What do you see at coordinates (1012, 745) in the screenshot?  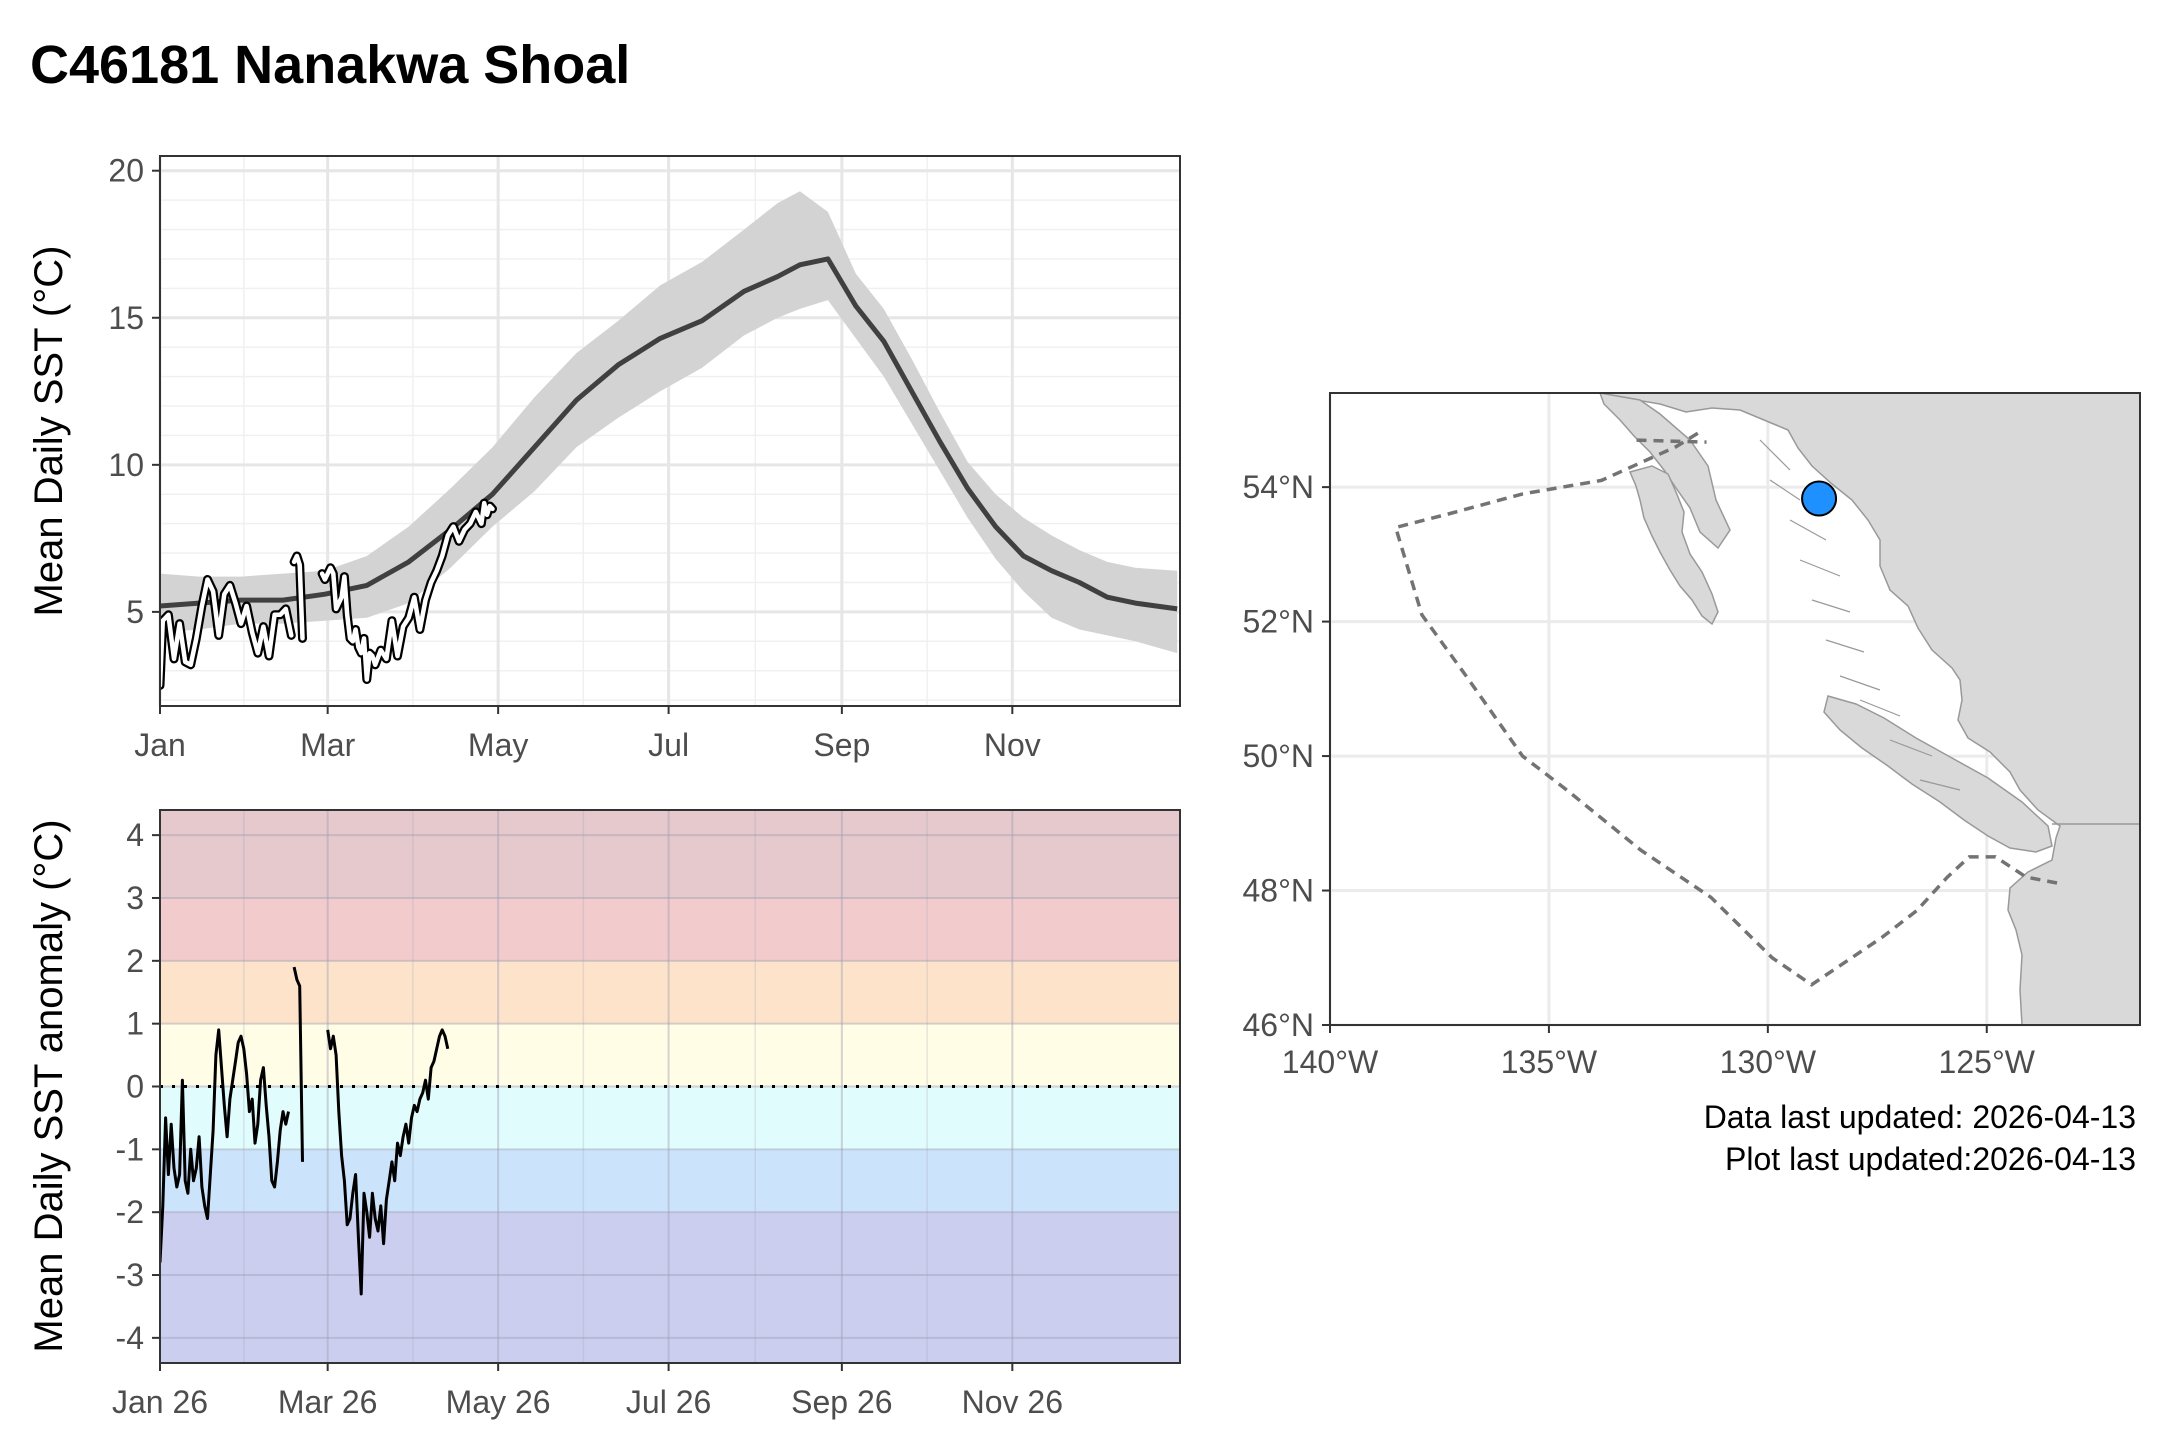 I see `sst-x-tick-label: Nov` at bounding box center [1012, 745].